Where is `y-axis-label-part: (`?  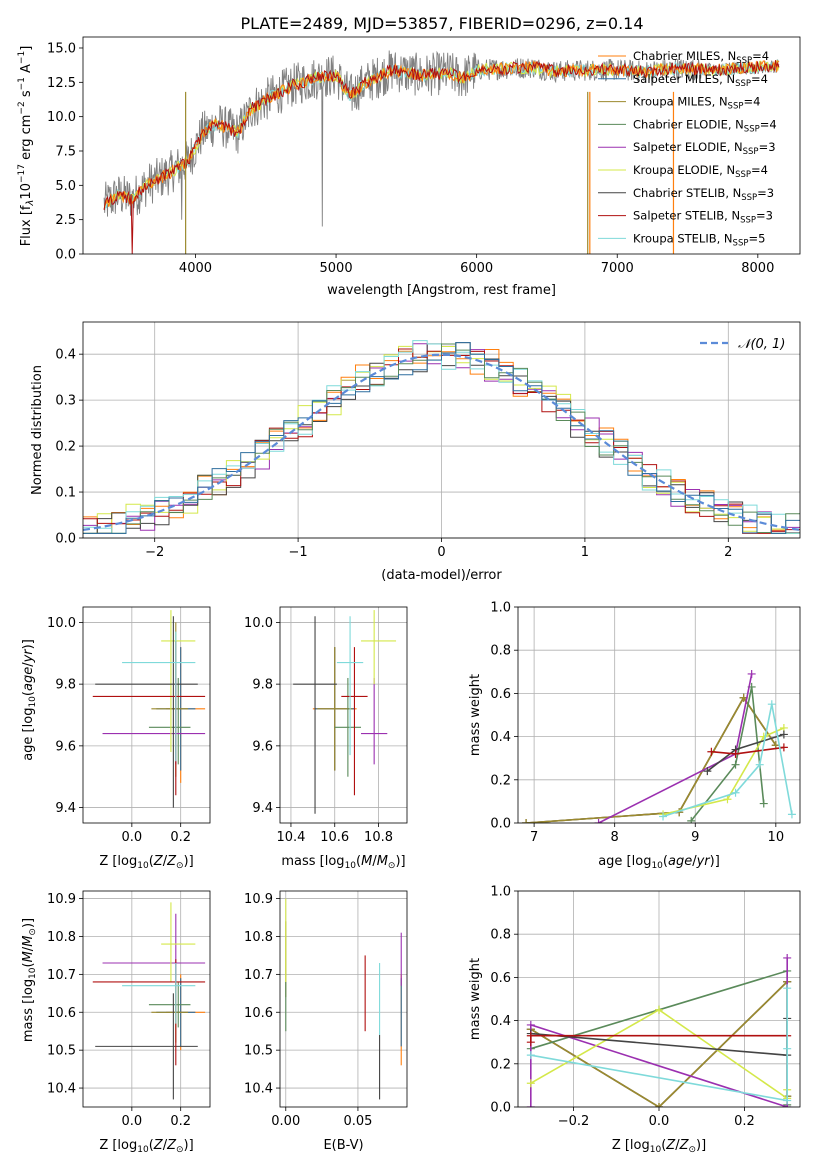 y-axis-label-part: ( is located at coordinates (28, 693).